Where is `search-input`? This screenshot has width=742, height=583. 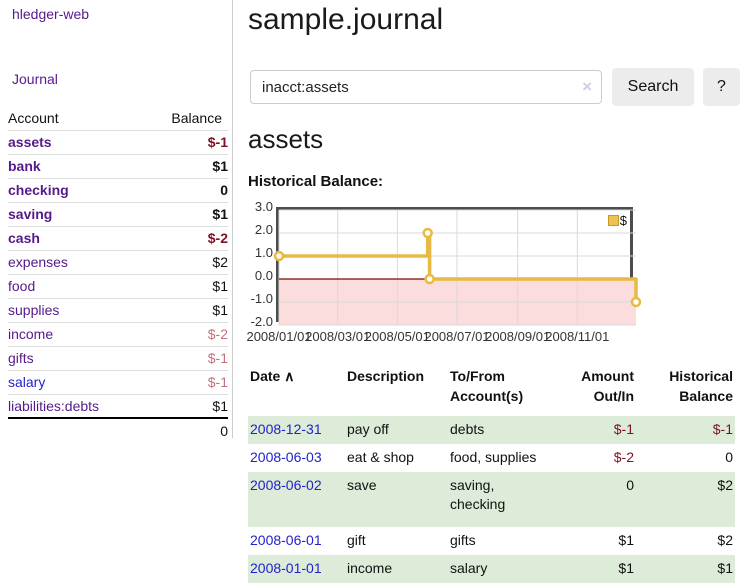
search-input is located at coordinates (426, 87).